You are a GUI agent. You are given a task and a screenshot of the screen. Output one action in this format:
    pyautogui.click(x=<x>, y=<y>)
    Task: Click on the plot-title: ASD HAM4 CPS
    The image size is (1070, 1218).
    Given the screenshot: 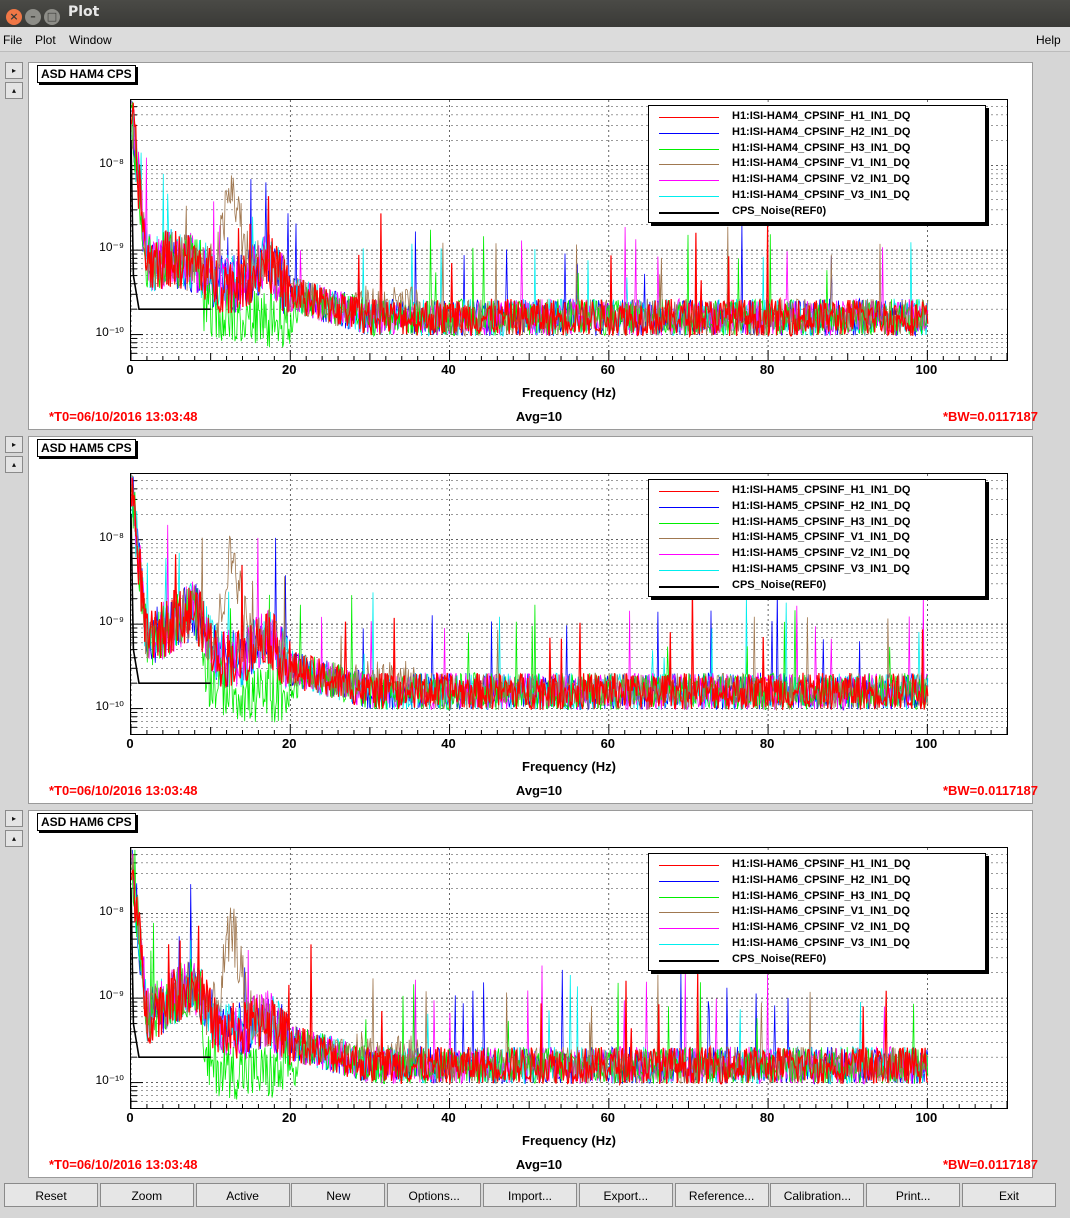 What is the action you would take?
    pyautogui.click(x=86, y=74)
    